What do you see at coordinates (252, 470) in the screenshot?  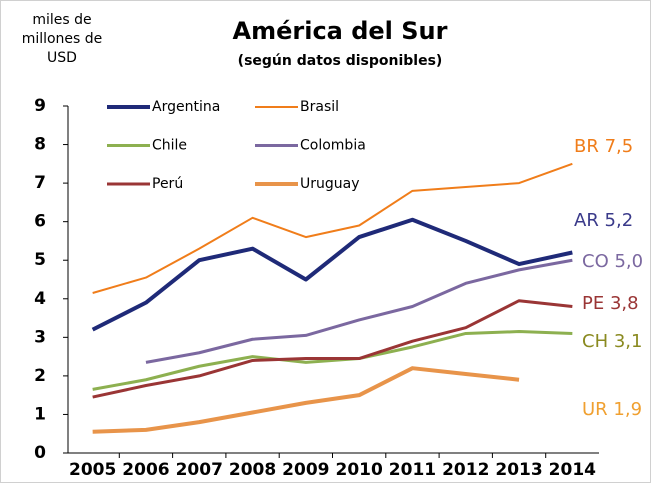 I see `x-tick-label: 2008` at bounding box center [252, 470].